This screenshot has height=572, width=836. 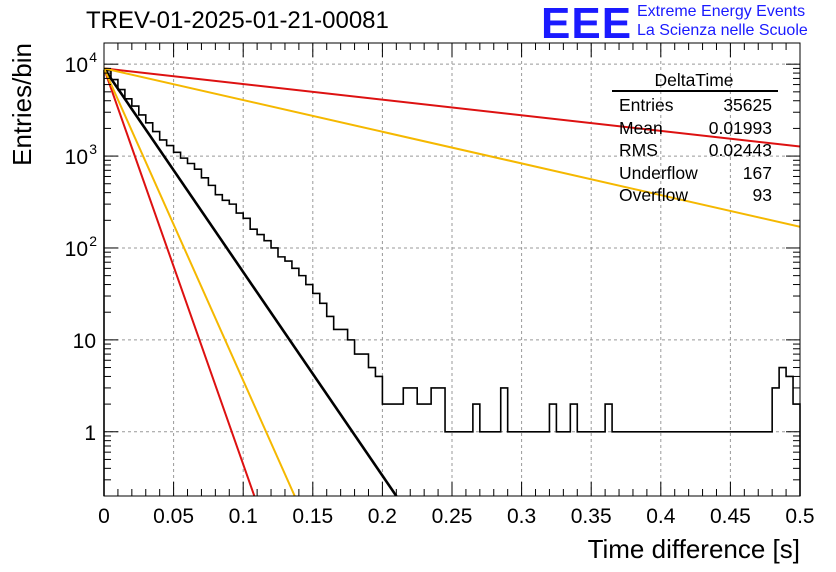 I want to click on x-tick-label: 0.05, so click(x=173, y=516).